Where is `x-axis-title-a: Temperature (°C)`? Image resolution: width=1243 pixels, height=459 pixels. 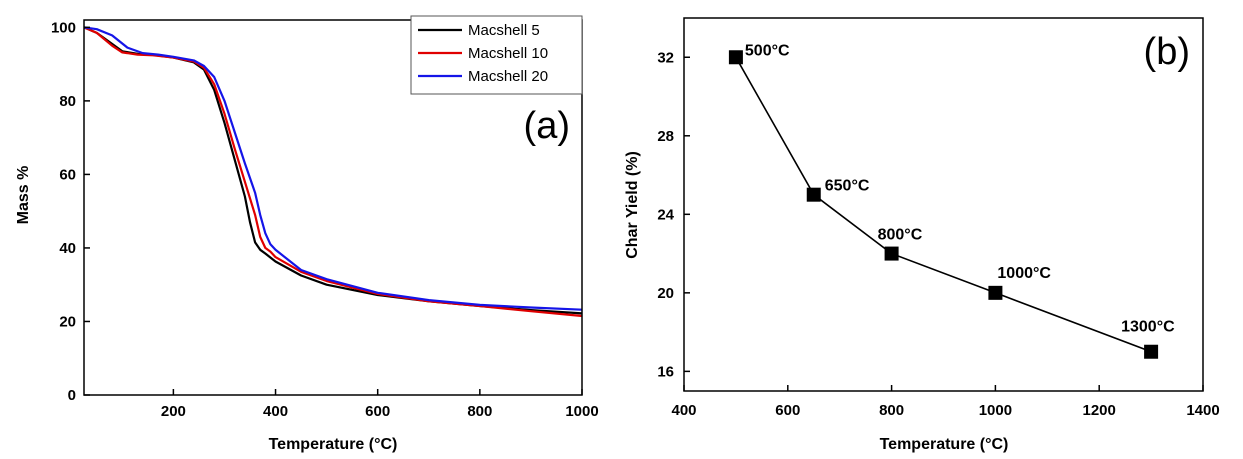
x-axis-title-a: Temperature (°C) is located at coordinates (333, 444).